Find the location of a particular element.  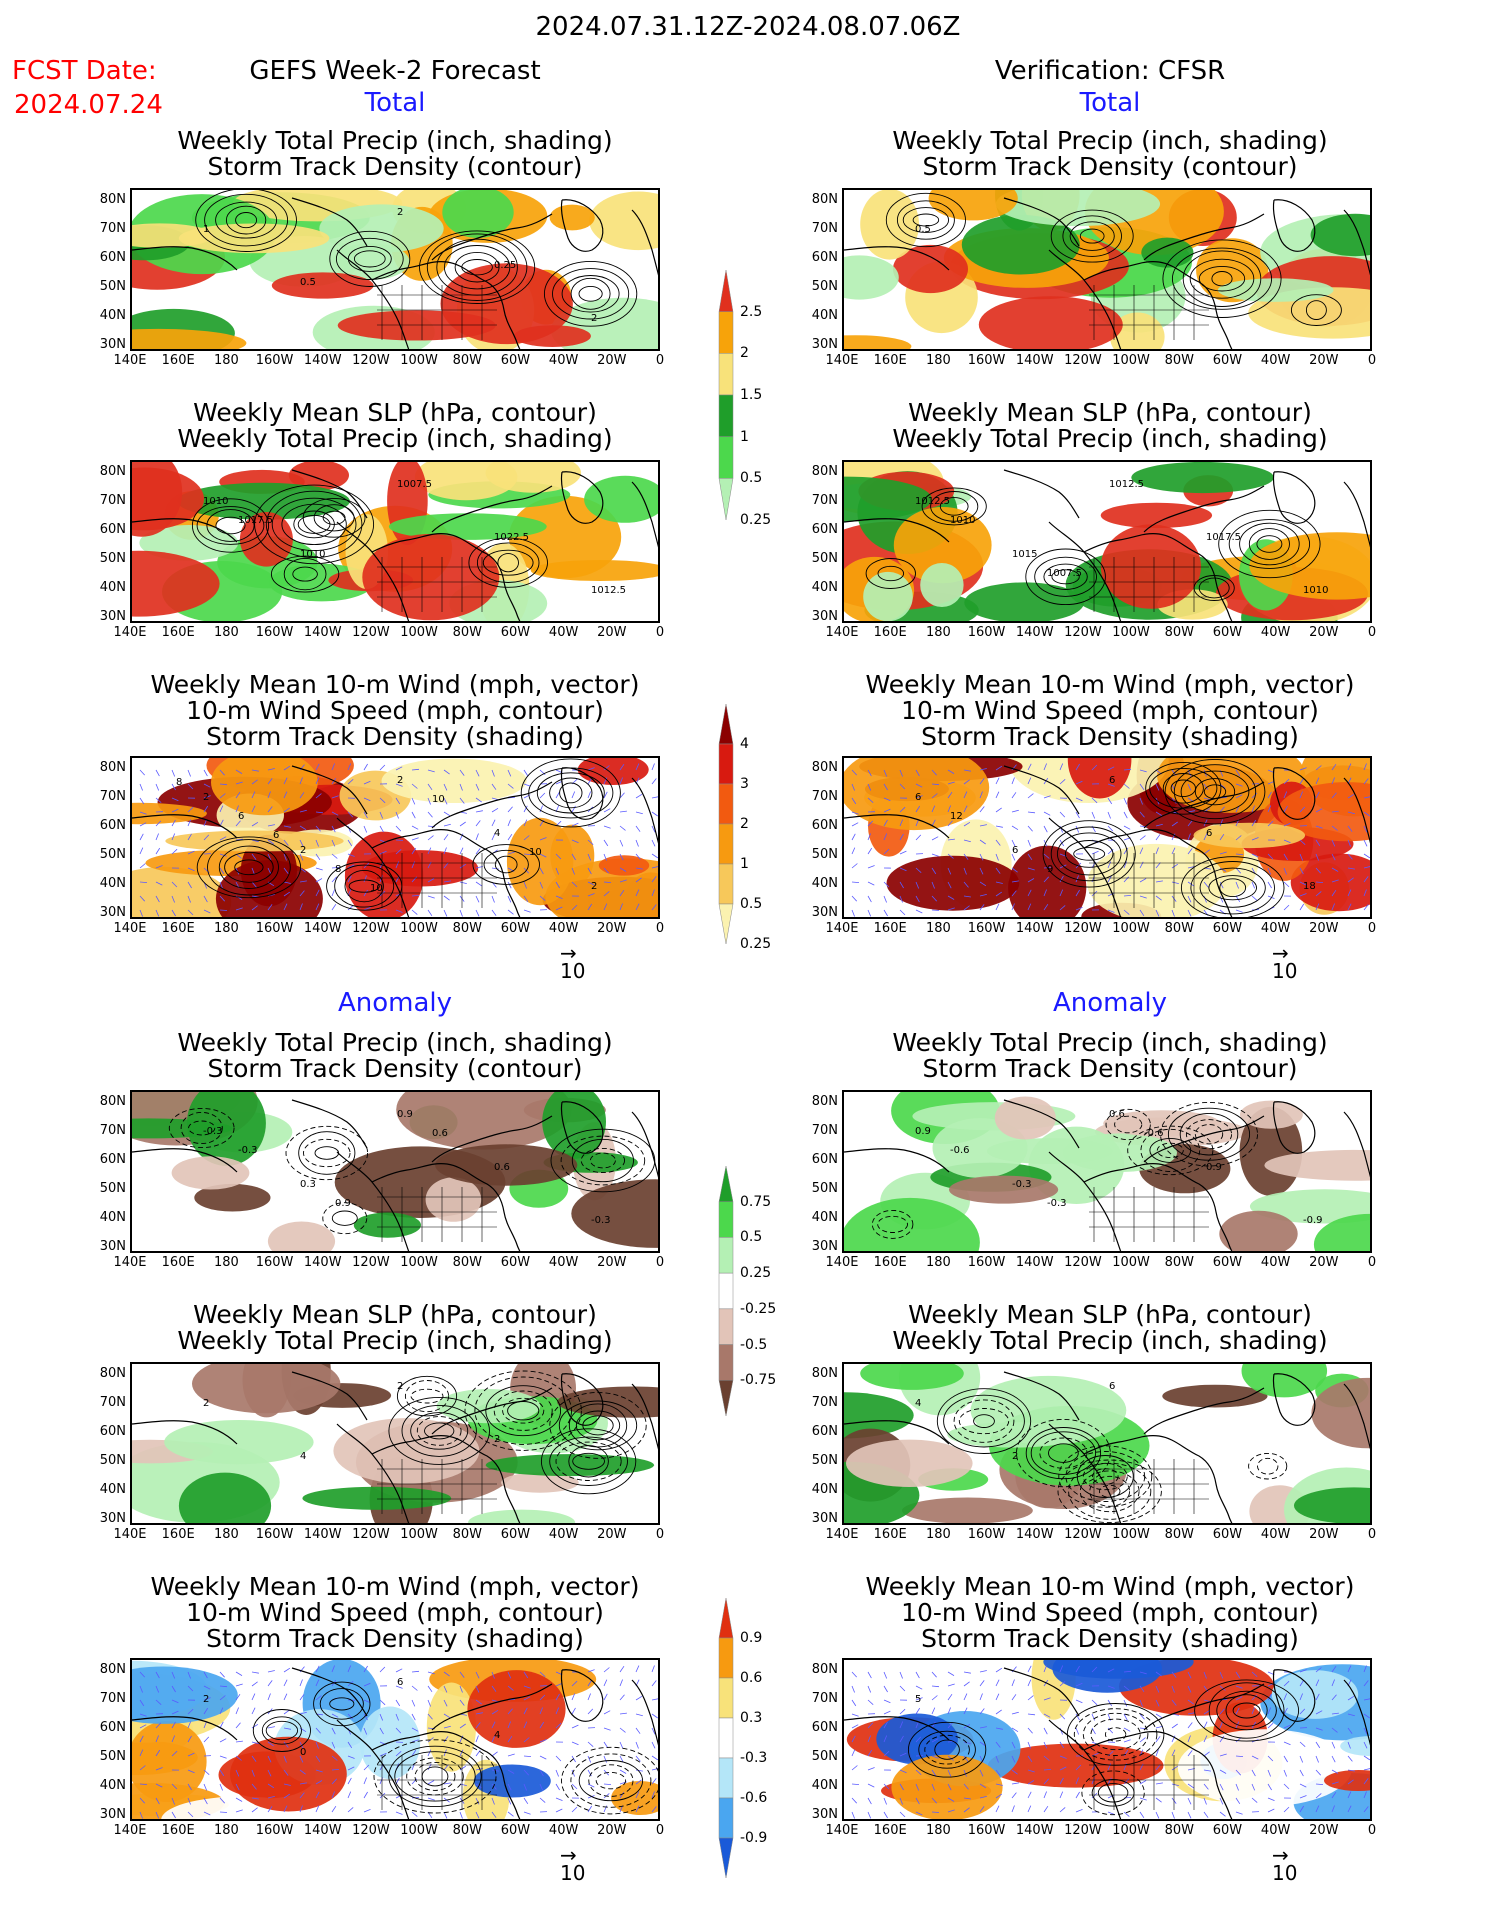

contour-value-label: -0.6 is located at coordinates (960, 1150).